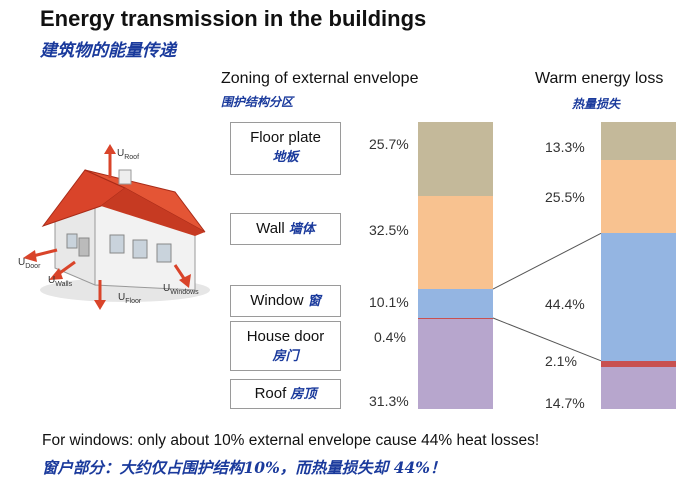 The width and height of the screenshot is (700, 484). Describe the element at coordinates (389, 302) in the screenshot. I see `envelope-pct-window: 10.1%` at that location.